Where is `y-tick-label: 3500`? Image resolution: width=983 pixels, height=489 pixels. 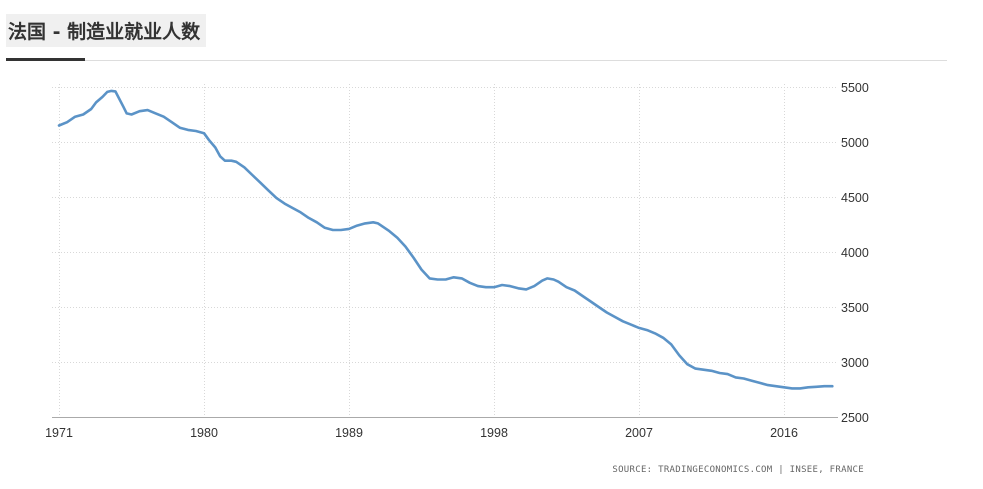
y-tick-label: 3500 is located at coordinates (855, 308).